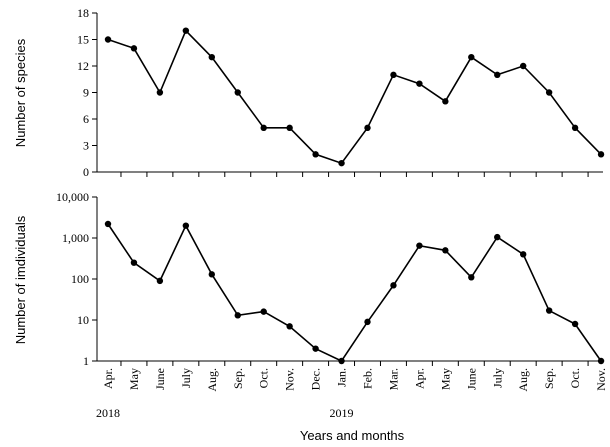  I want to click on x-category-label: Feb., so click(368, 378).